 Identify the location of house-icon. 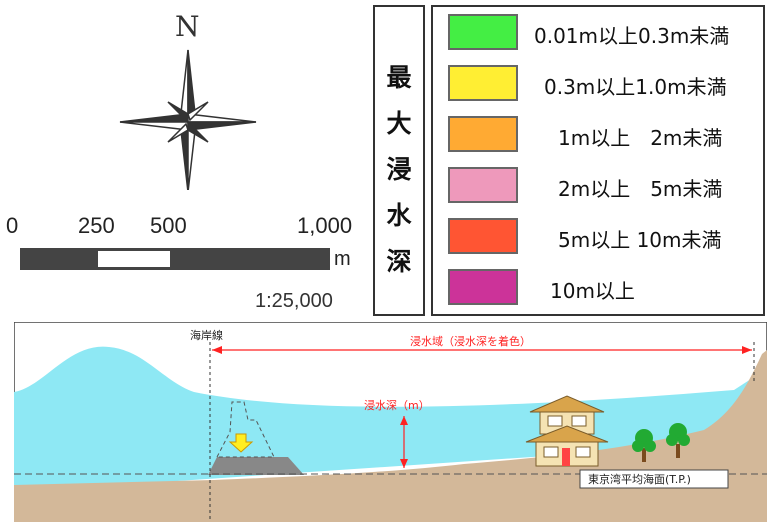
(567, 431).